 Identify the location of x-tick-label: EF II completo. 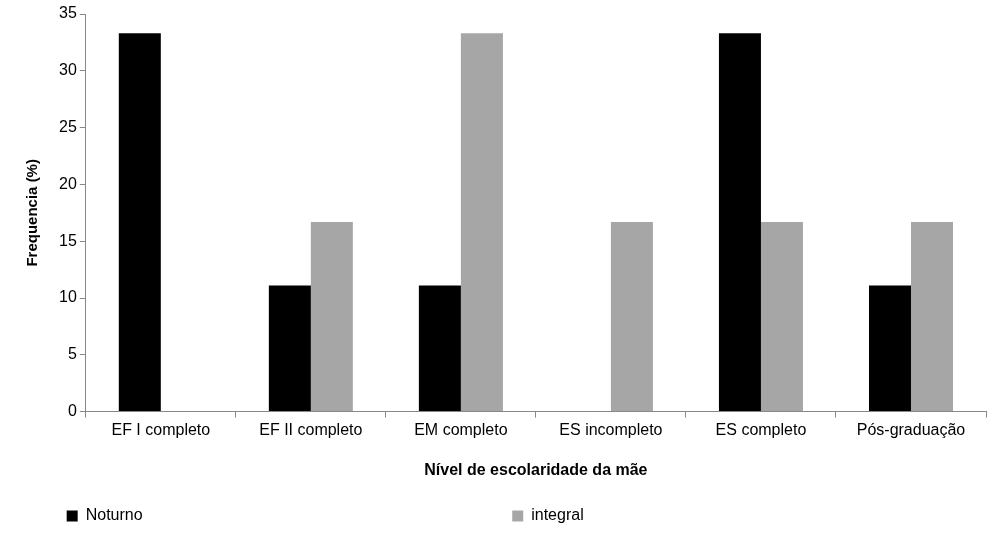
(311, 429).